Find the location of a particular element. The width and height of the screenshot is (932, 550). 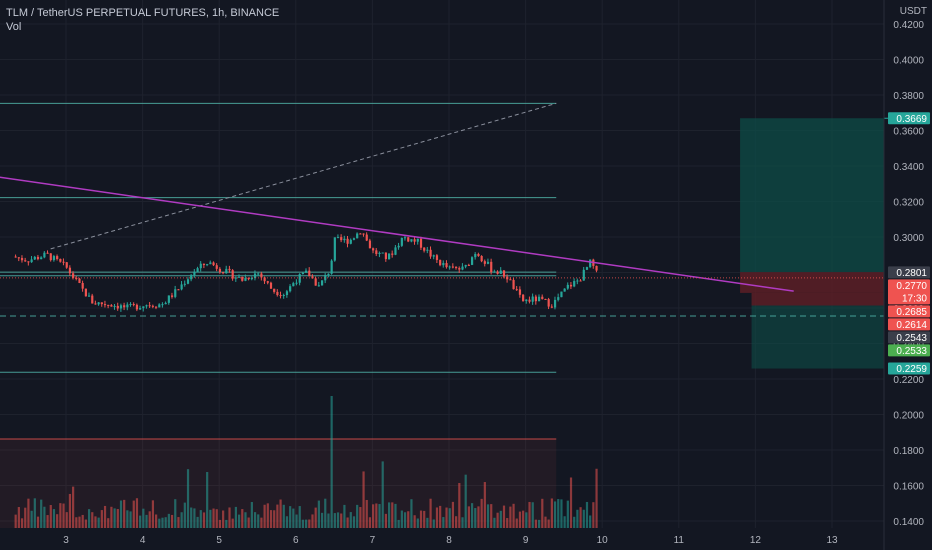

projection-dashed-line is located at coordinates (303, 176).